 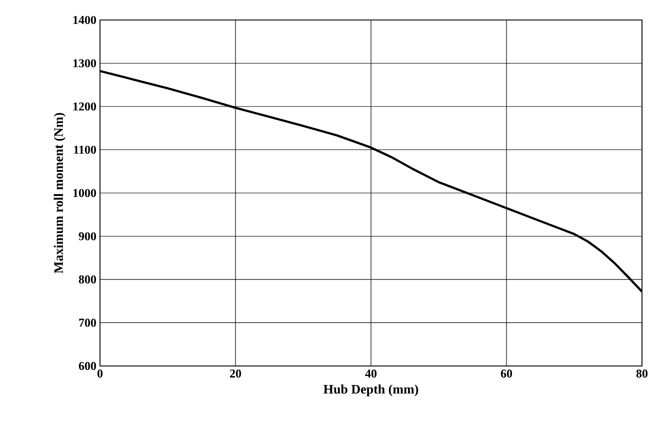 What do you see at coordinates (371, 390) in the screenshot?
I see `x-axis-title: Hub Depth (mm)` at bounding box center [371, 390].